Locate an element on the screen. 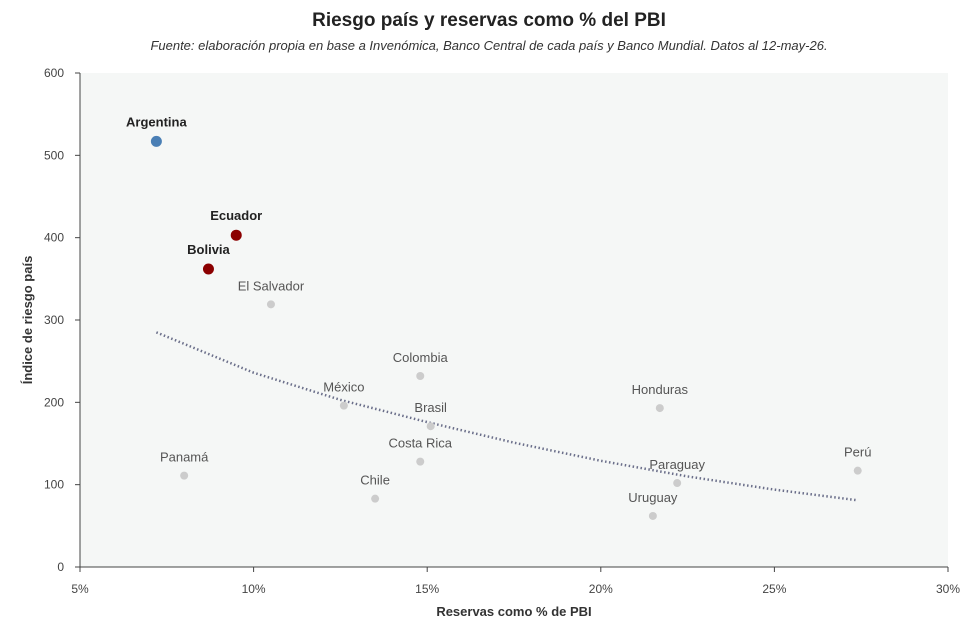  y-tick-label: 200 is located at coordinates (54, 402).